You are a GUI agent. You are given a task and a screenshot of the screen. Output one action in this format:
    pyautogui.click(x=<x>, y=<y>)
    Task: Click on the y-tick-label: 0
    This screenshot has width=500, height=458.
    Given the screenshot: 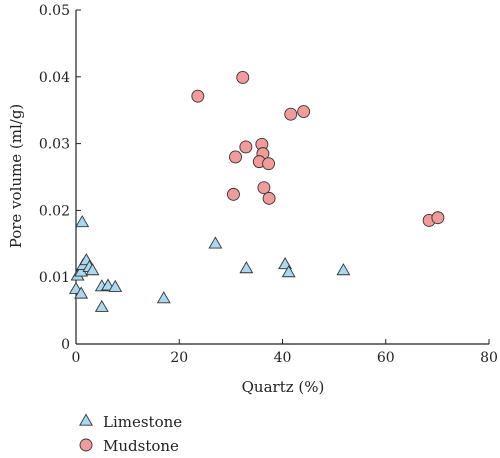 What is the action you would take?
    pyautogui.click(x=65, y=345)
    